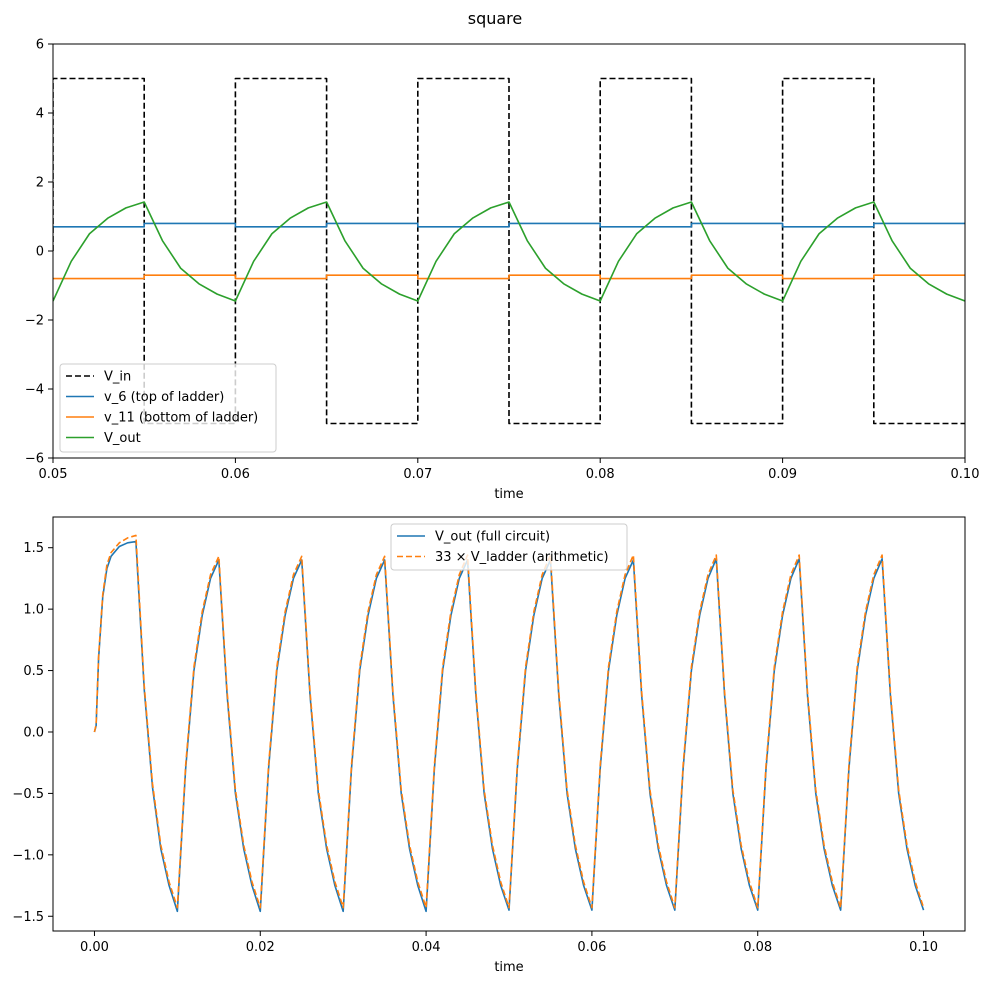 This screenshot has height=985, width=989. What do you see at coordinates (965, 474) in the screenshot?
I see `top-chart-x-tick-label: 0.10` at bounding box center [965, 474].